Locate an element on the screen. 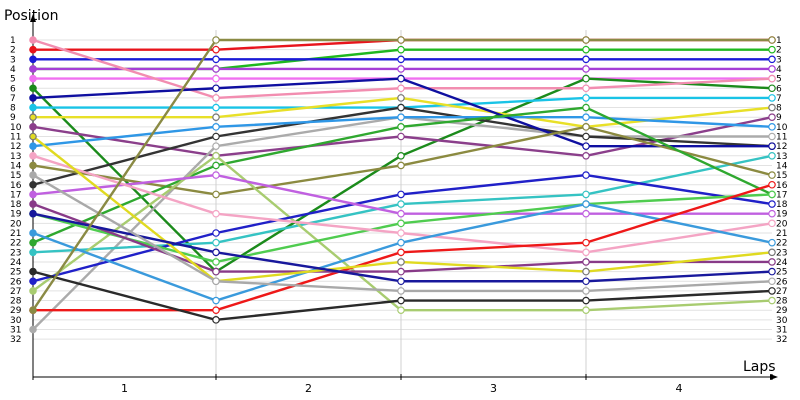 The width and height of the screenshot is (800, 400). y-tick-label: 11 is located at coordinates (15, 138).